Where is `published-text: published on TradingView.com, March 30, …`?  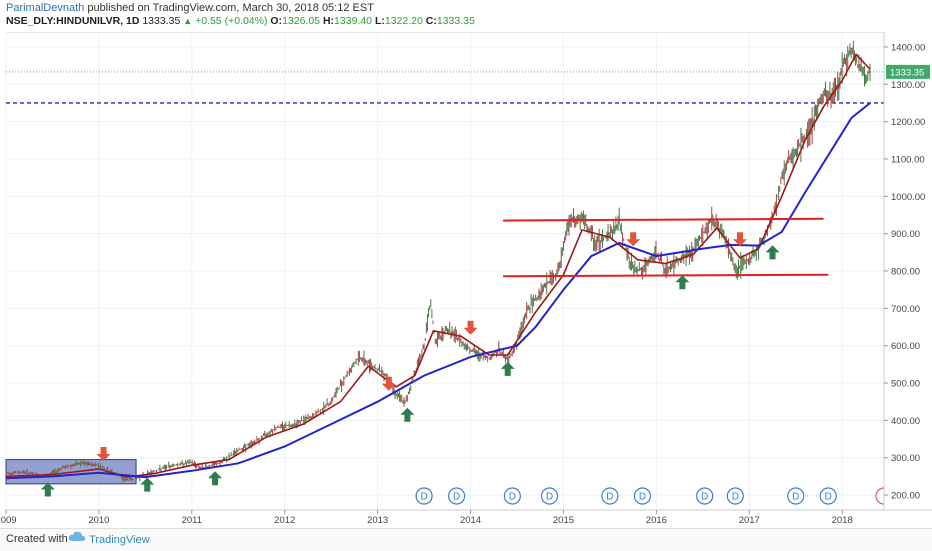 published-text: published on TradingView.com, March 30, … is located at coordinates (230, 8).